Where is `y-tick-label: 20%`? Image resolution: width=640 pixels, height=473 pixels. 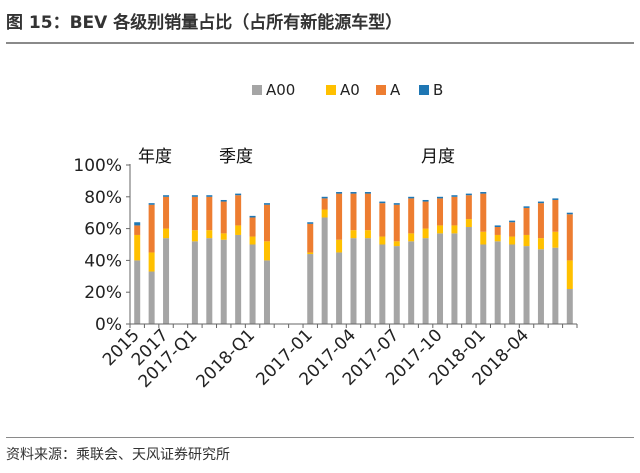
y-tick-label: 20% is located at coordinates (103, 293).